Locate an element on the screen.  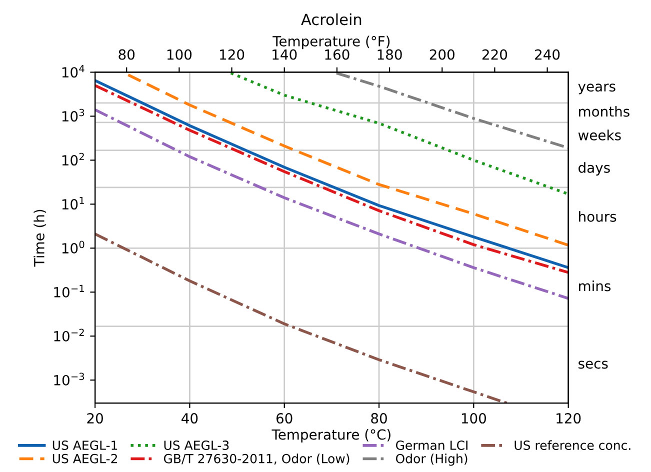
x2-tick-label: 140 is located at coordinates (284, 54).